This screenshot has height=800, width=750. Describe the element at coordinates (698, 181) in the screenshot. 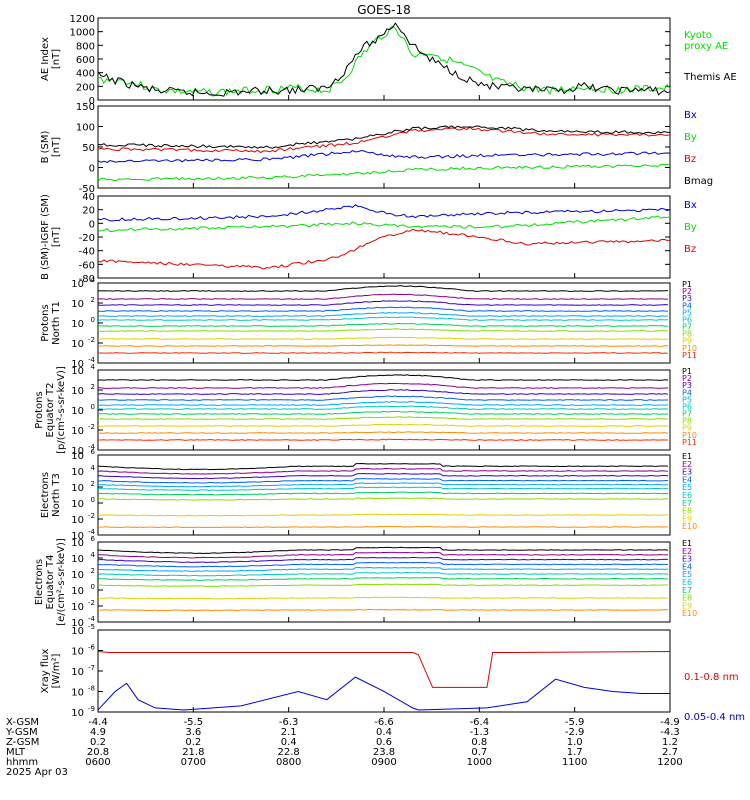

I see `legend-label: Bmag` at that location.